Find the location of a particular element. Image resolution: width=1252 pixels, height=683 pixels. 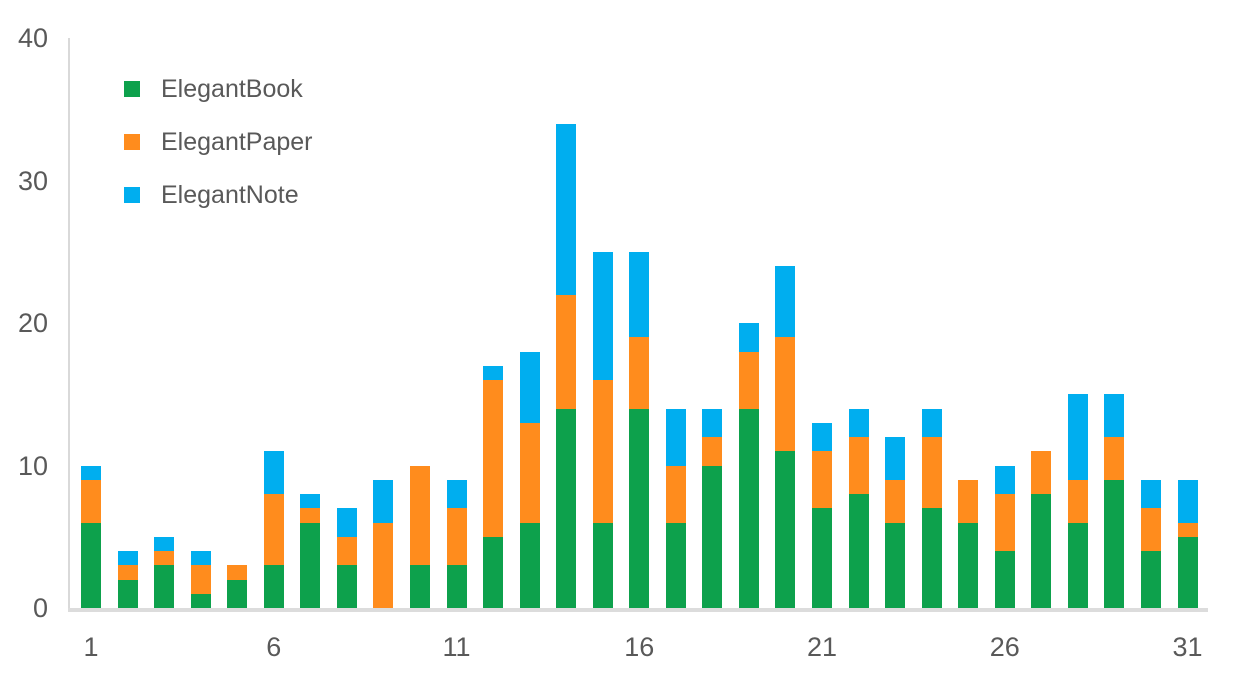

x-tick-label-21: 21 is located at coordinates (822, 647).